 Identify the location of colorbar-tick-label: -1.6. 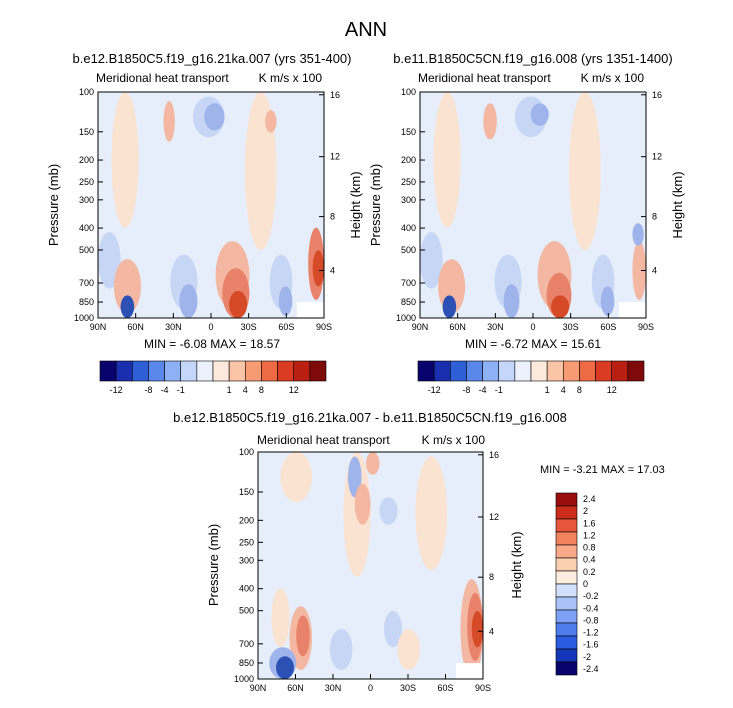
(591, 645).